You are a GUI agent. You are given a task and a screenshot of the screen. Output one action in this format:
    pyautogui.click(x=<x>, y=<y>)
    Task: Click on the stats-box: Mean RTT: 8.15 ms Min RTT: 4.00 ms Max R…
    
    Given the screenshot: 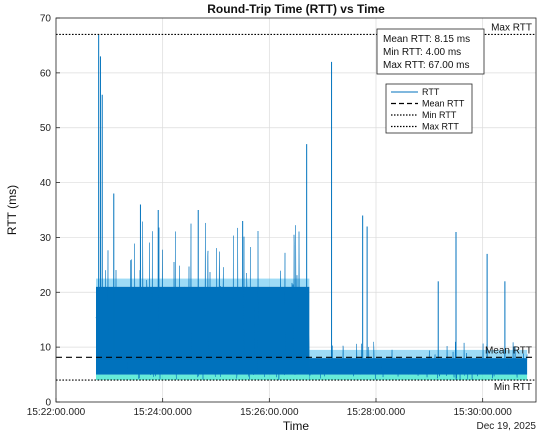 What is the action you would take?
    pyautogui.click(x=430, y=51)
    